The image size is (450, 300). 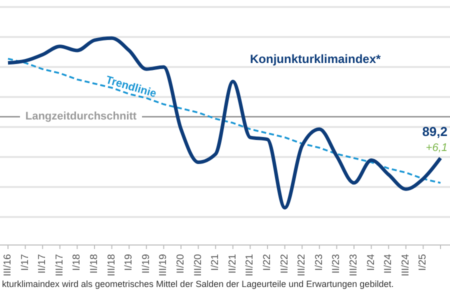 What do you see at coordinates (267, 262) in the screenshot?
I see `x-tick-label: I/22` at bounding box center [267, 262].